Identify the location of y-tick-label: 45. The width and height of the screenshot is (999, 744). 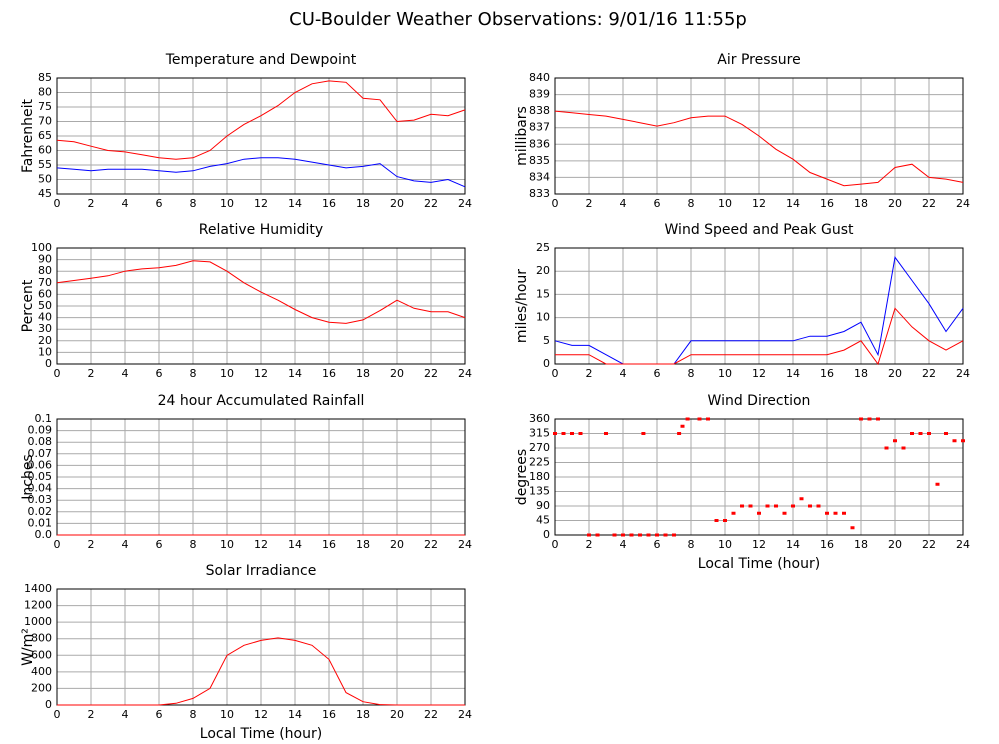
(543, 520).